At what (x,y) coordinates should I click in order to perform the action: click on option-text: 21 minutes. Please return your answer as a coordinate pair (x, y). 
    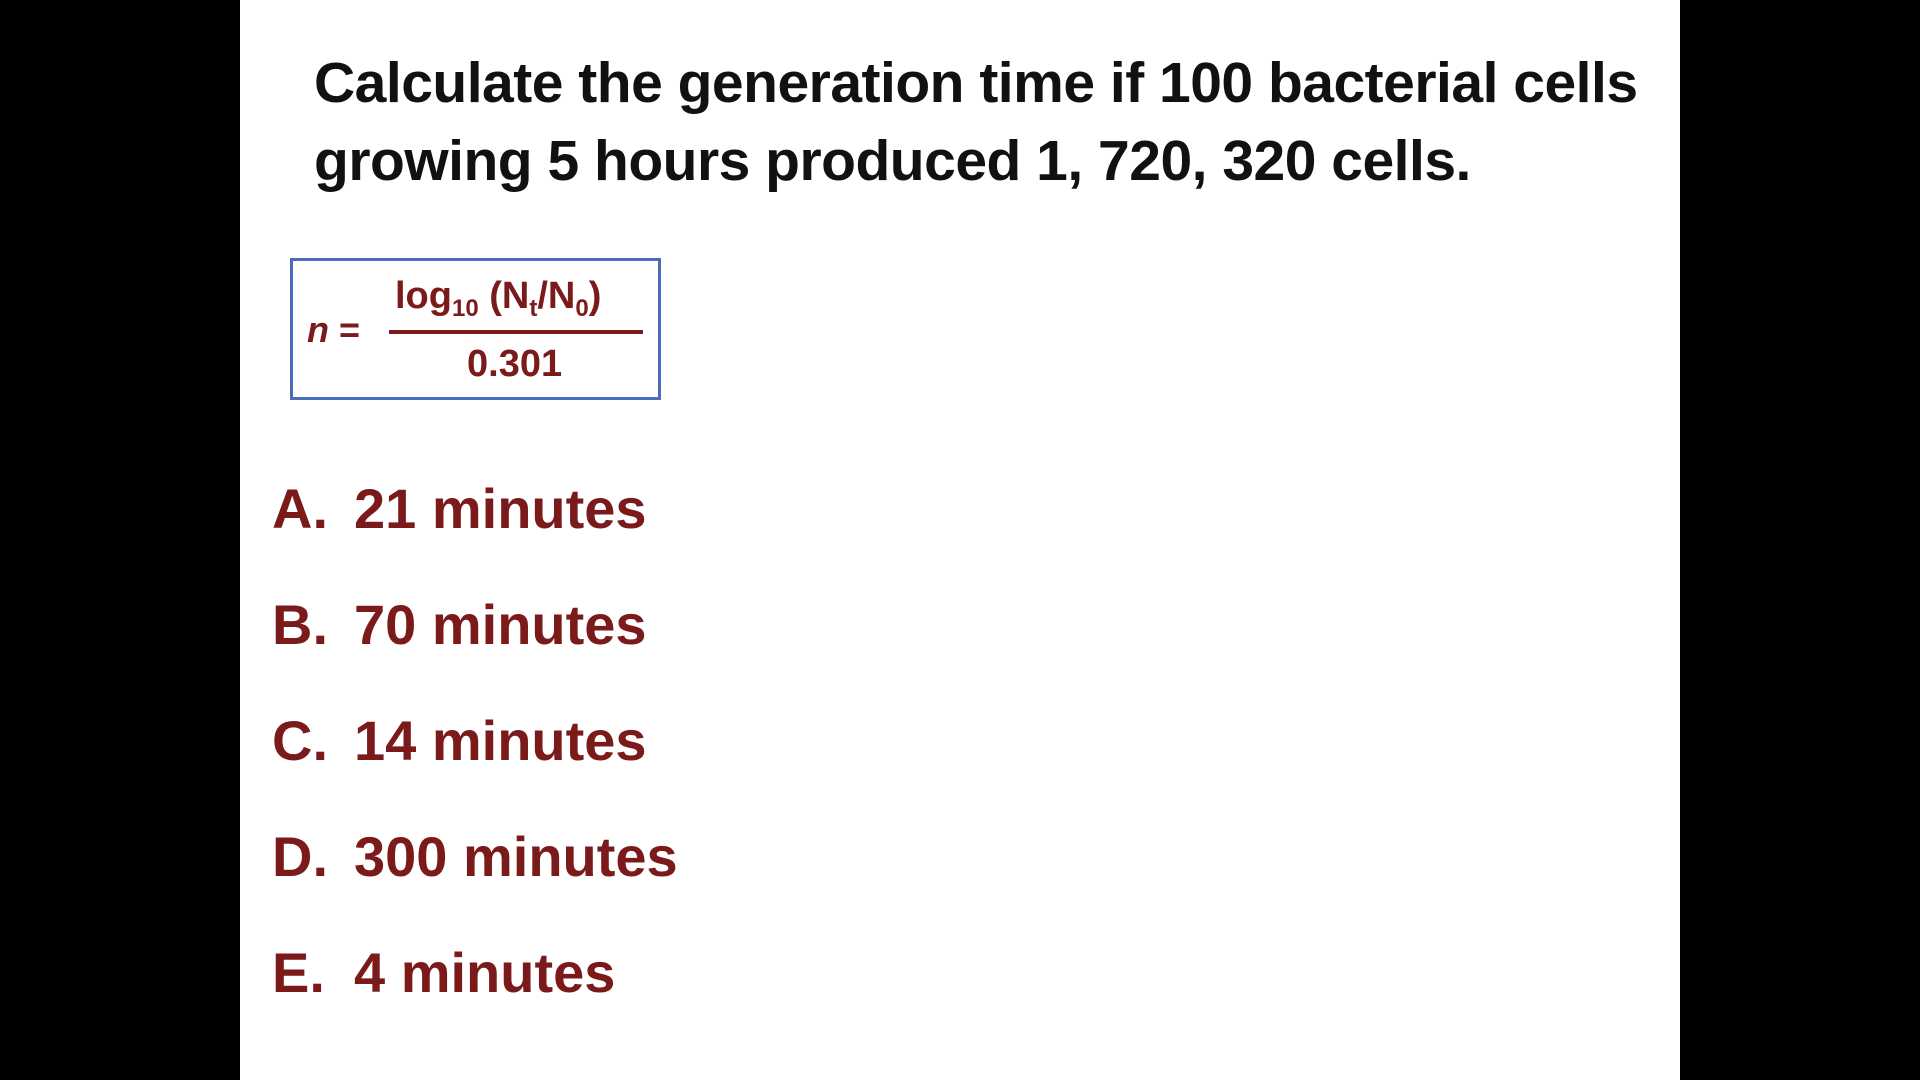
    Looking at the image, I should click on (500, 508).